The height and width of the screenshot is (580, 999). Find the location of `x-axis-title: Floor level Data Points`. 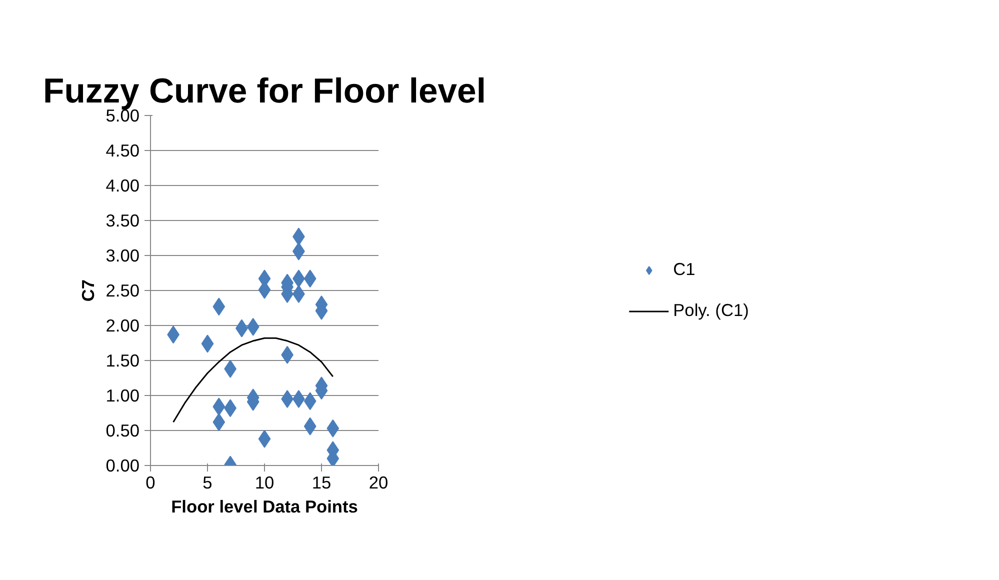

x-axis-title: Floor level Data Points is located at coordinates (264, 506).